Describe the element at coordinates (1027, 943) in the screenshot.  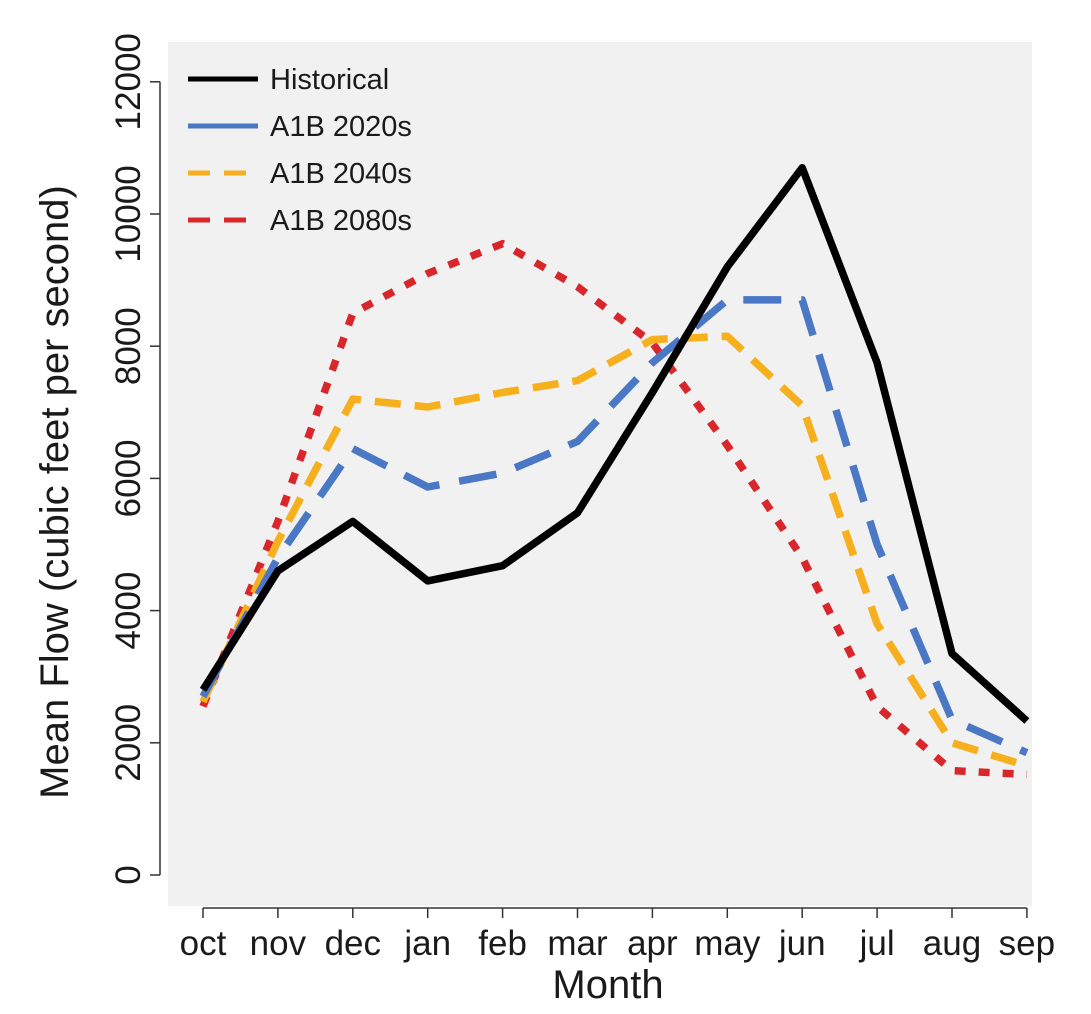
I see `x-tick-label: sep` at that location.